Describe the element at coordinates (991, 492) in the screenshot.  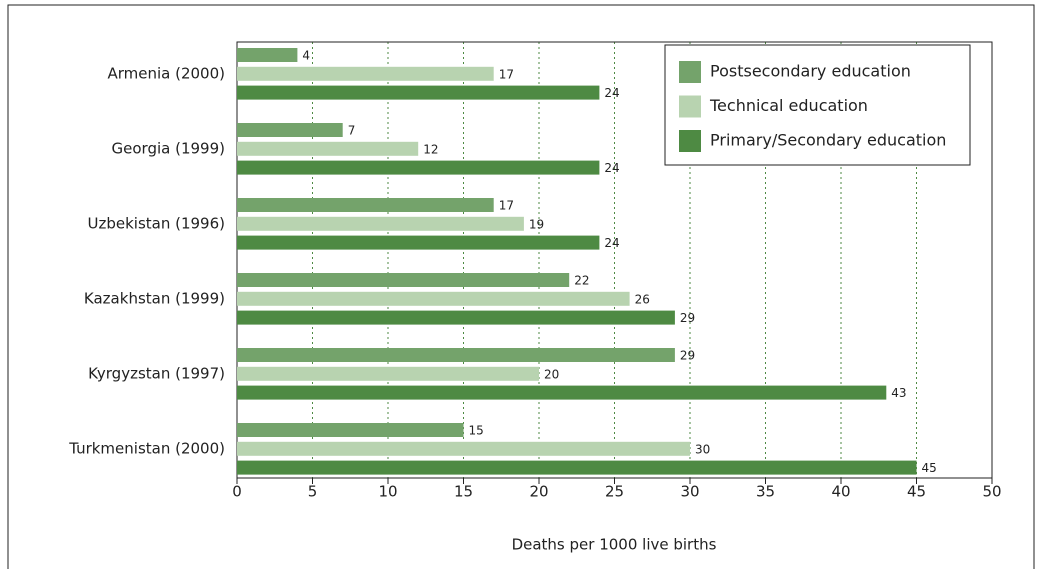
I see `x-tick-label: 50` at that location.